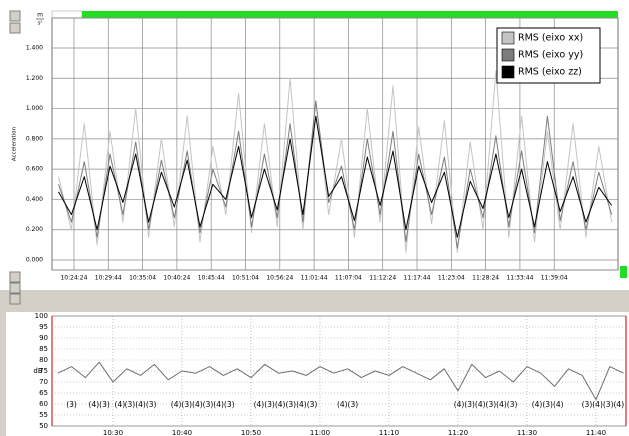 The height and width of the screenshot is (436, 629). What do you see at coordinates (603, 404) in the screenshot?
I see `annotation: (3)(4)(3)(4)` at bounding box center [603, 404].